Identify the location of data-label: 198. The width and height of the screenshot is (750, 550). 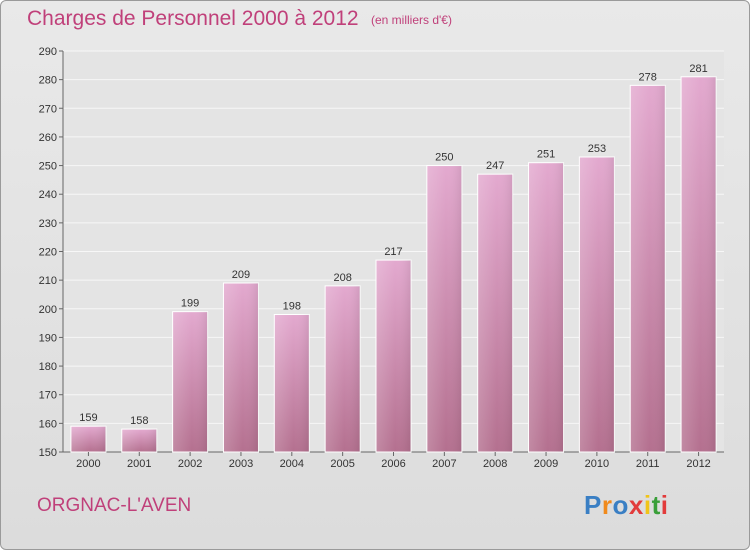
(292, 307).